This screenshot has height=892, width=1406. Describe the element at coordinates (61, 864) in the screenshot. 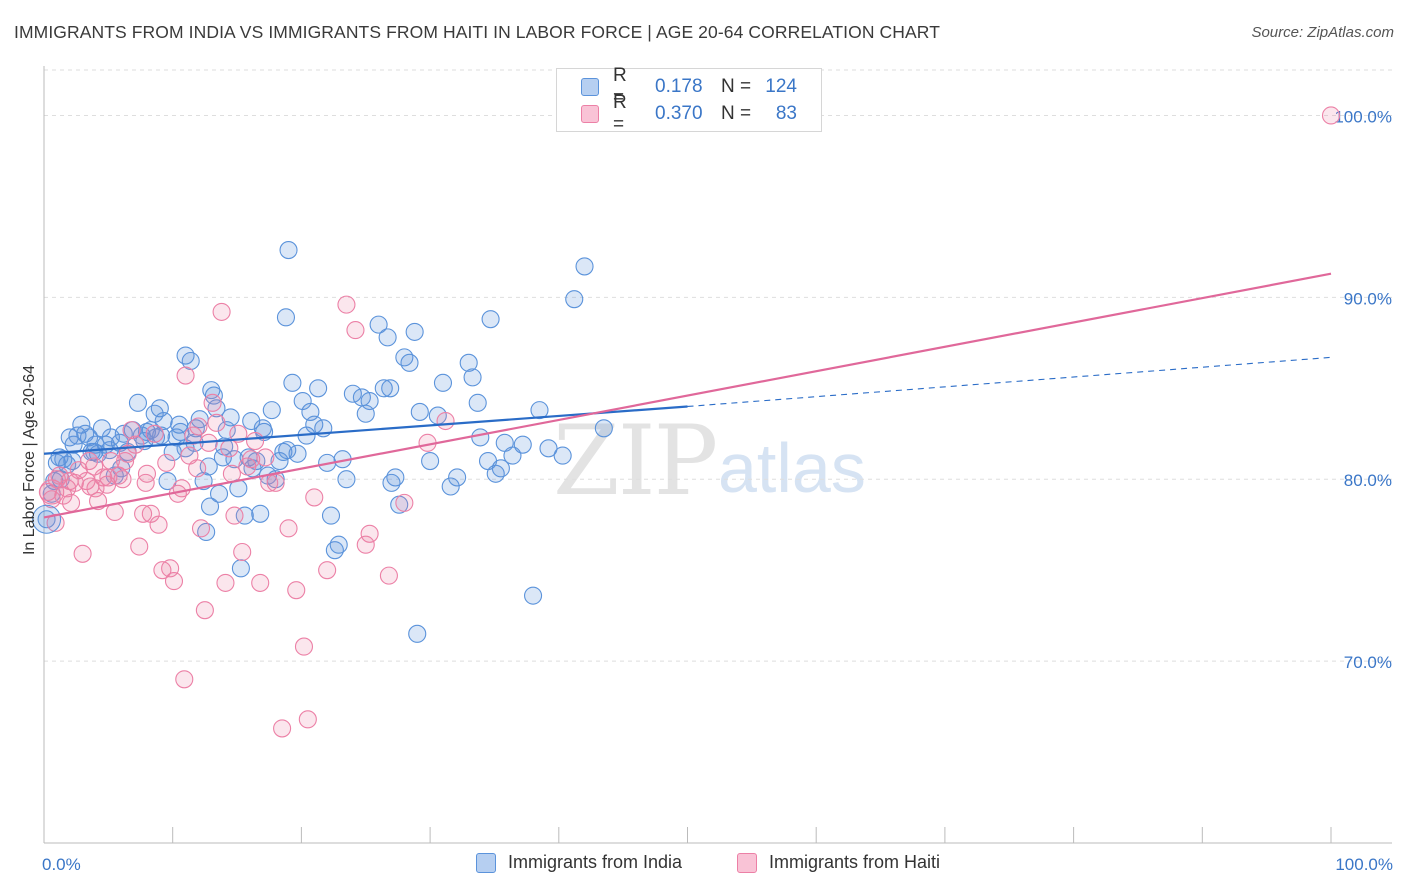

I see `x-tick-label-min: 0.0%` at that location.